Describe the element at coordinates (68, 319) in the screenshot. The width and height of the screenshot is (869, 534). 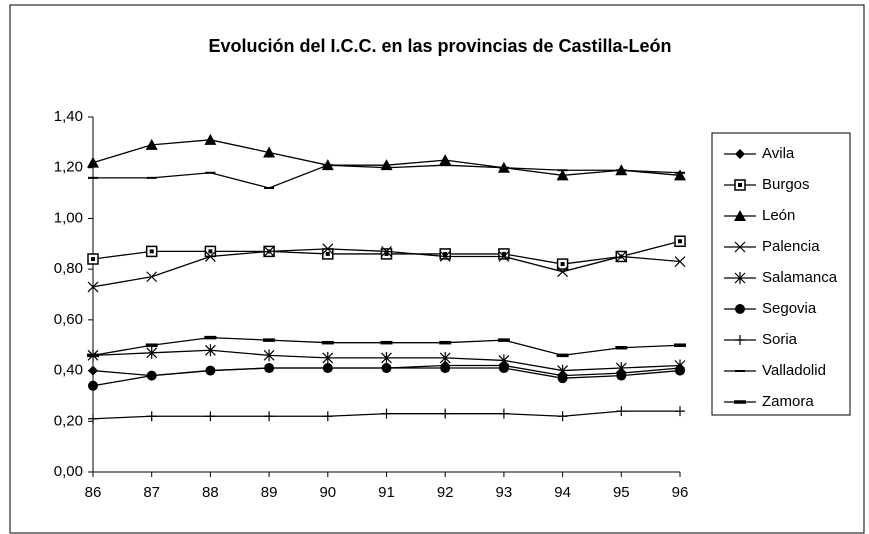
I see `y-tick-label: 0,60` at that location.